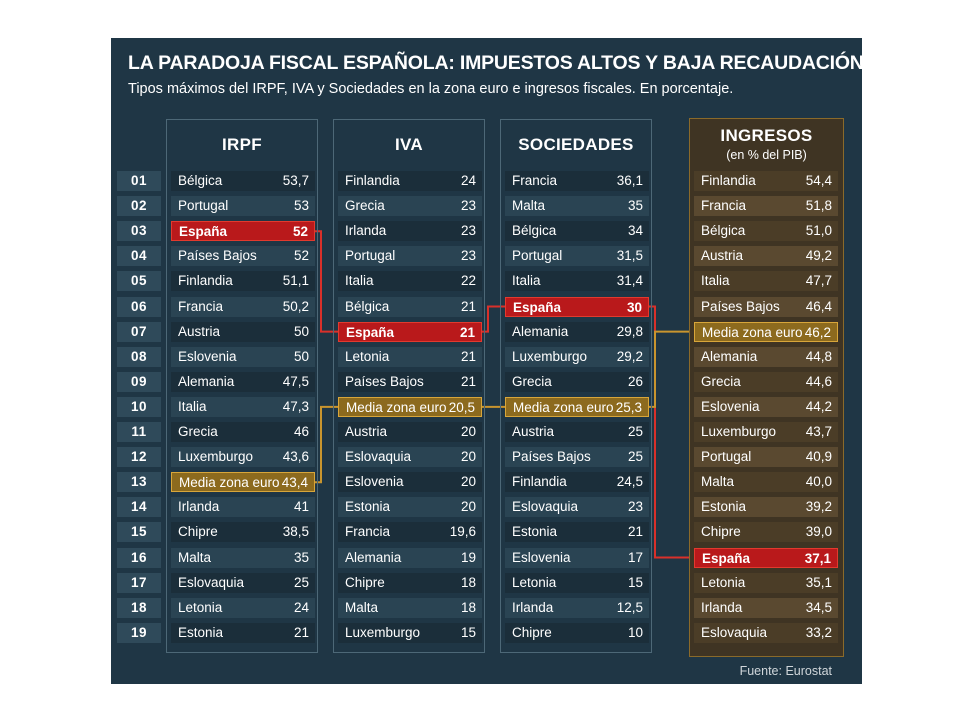 This screenshot has width=960, height=720. Describe the element at coordinates (243, 406) in the screenshot. I see `table-row: Italia 47,3` at that location.